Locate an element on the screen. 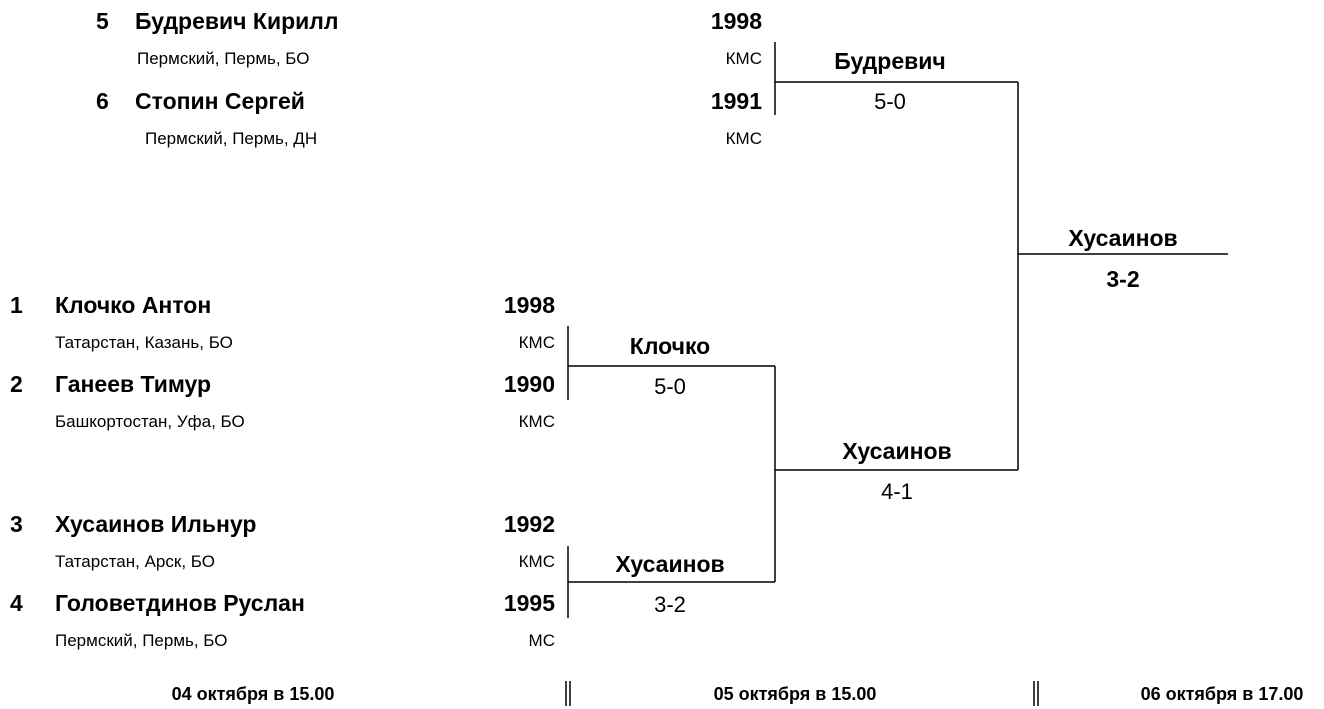  round-date: 05 октября в 15.00 is located at coordinates (795, 694).